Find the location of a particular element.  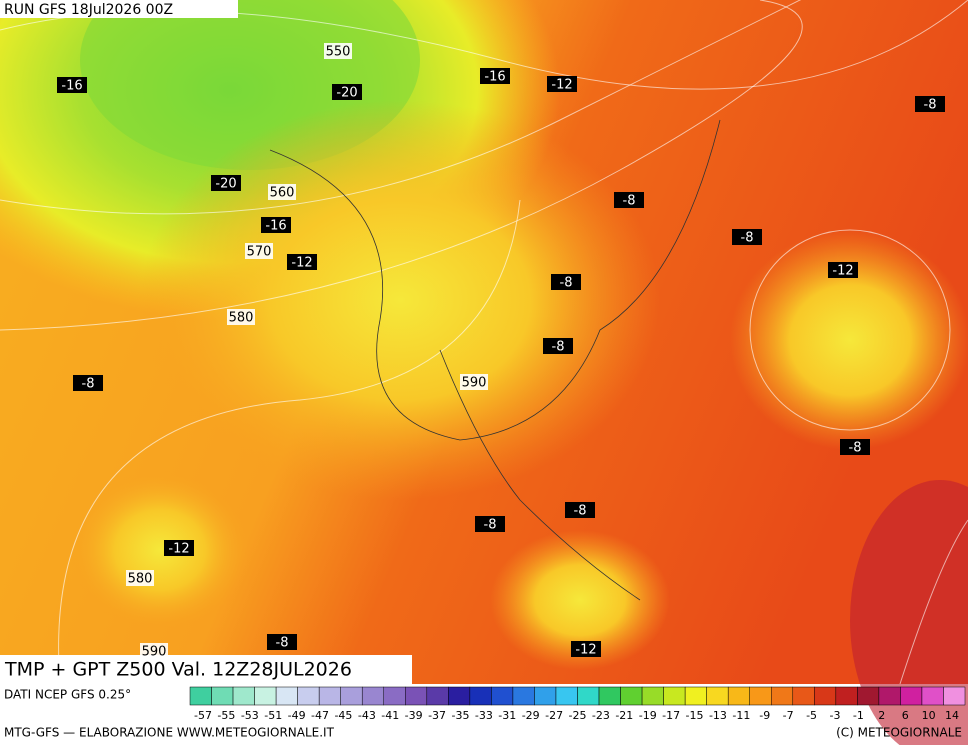

colorbar-label: -25 is located at coordinates (578, 715).